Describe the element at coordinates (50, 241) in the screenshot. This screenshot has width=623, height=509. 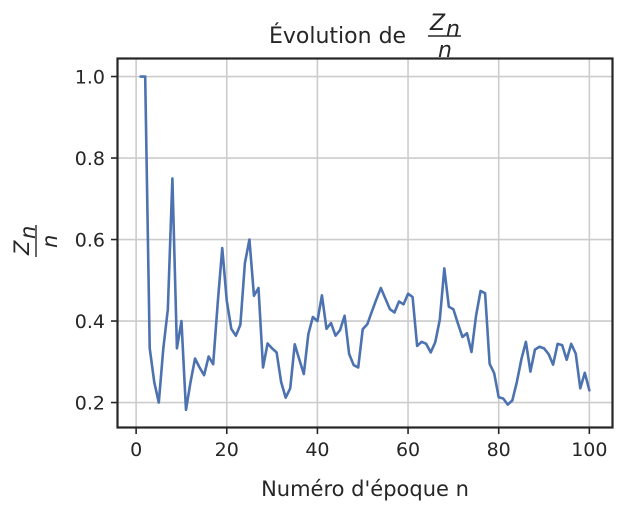
I see `y-label-fraction-denominator: n` at that location.